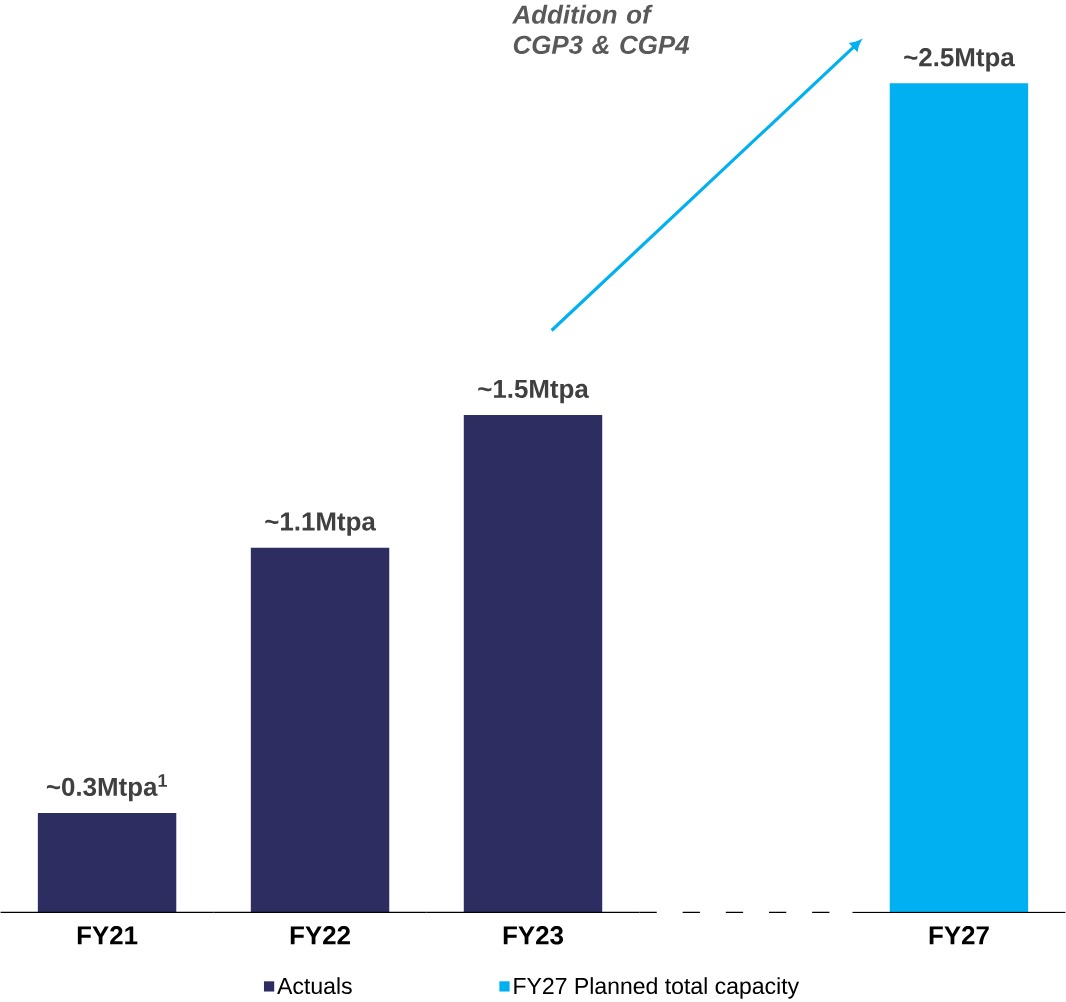  What do you see at coordinates (959, 935) in the screenshot?
I see `x-tick-label: FY27` at bounding box center [959, 935].